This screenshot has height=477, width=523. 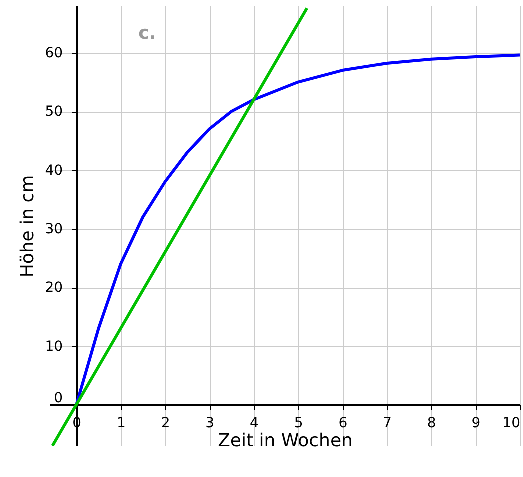 What do you see at coordinates (147, 33) in the screenshot?
I see `annotation: c.` at bounding box center [147, 33].